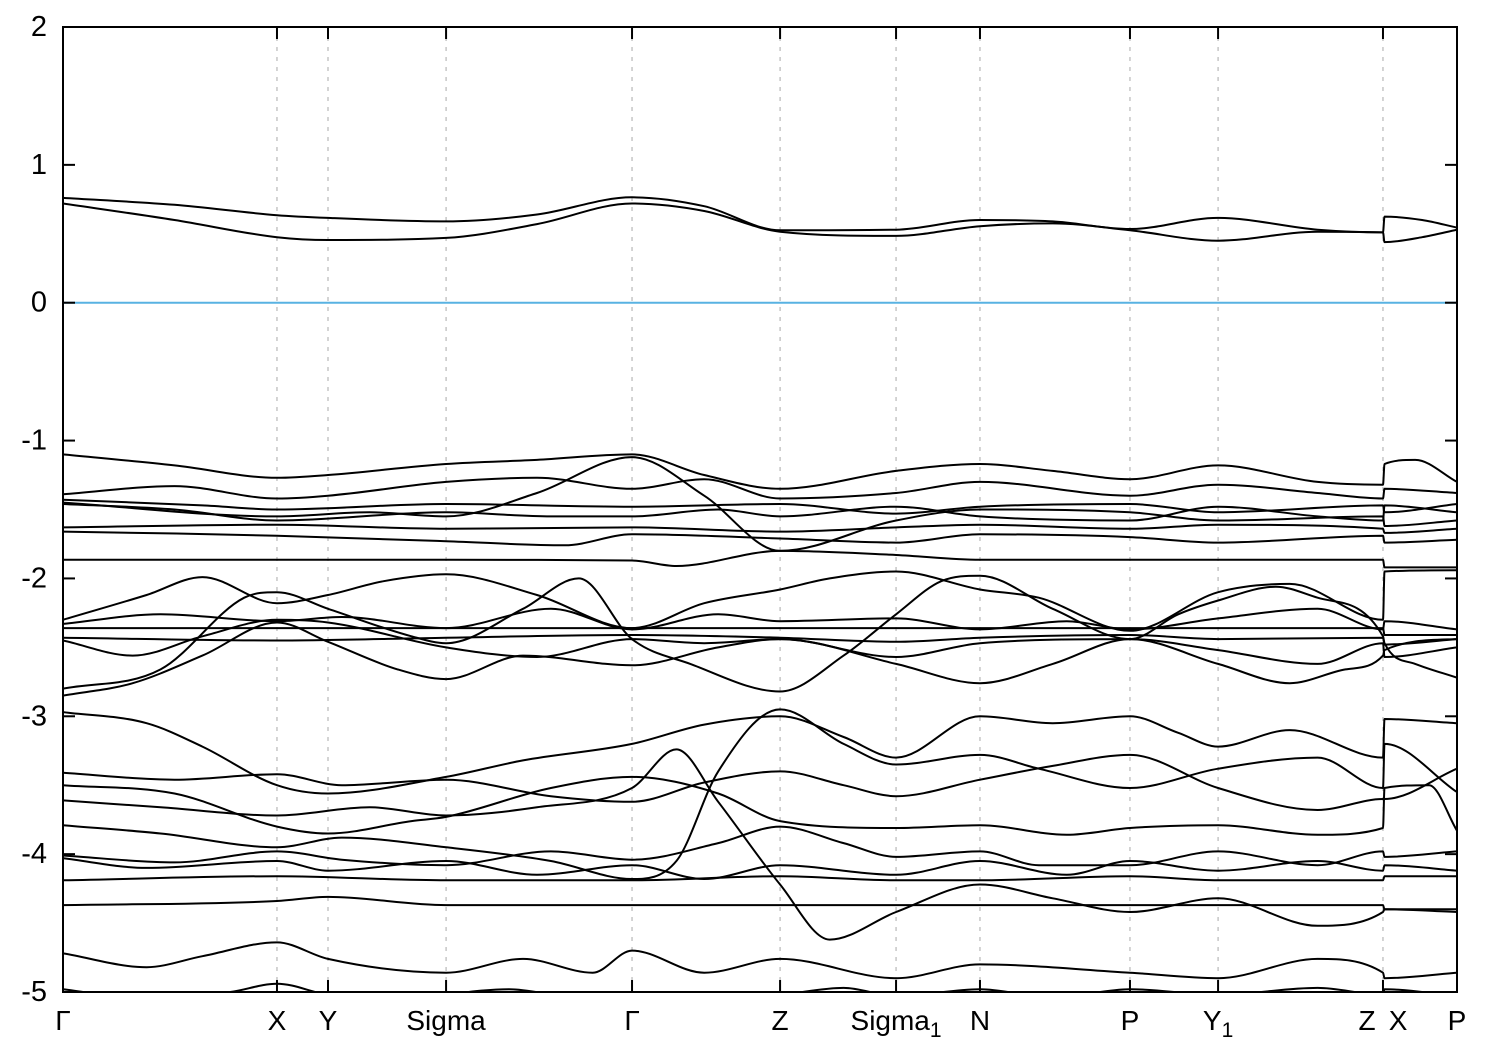 Image resolution: width=1500 pixels, height=1050 pixels. I want to click on x-axis-label: Sigma1, so click(896, 1023).